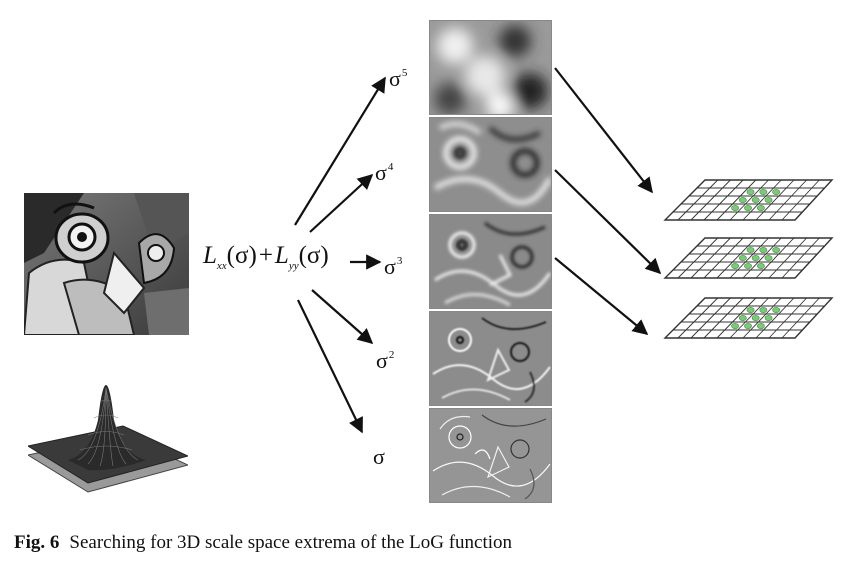  I want to click on sigma5-base: σ, so click(395, 78).